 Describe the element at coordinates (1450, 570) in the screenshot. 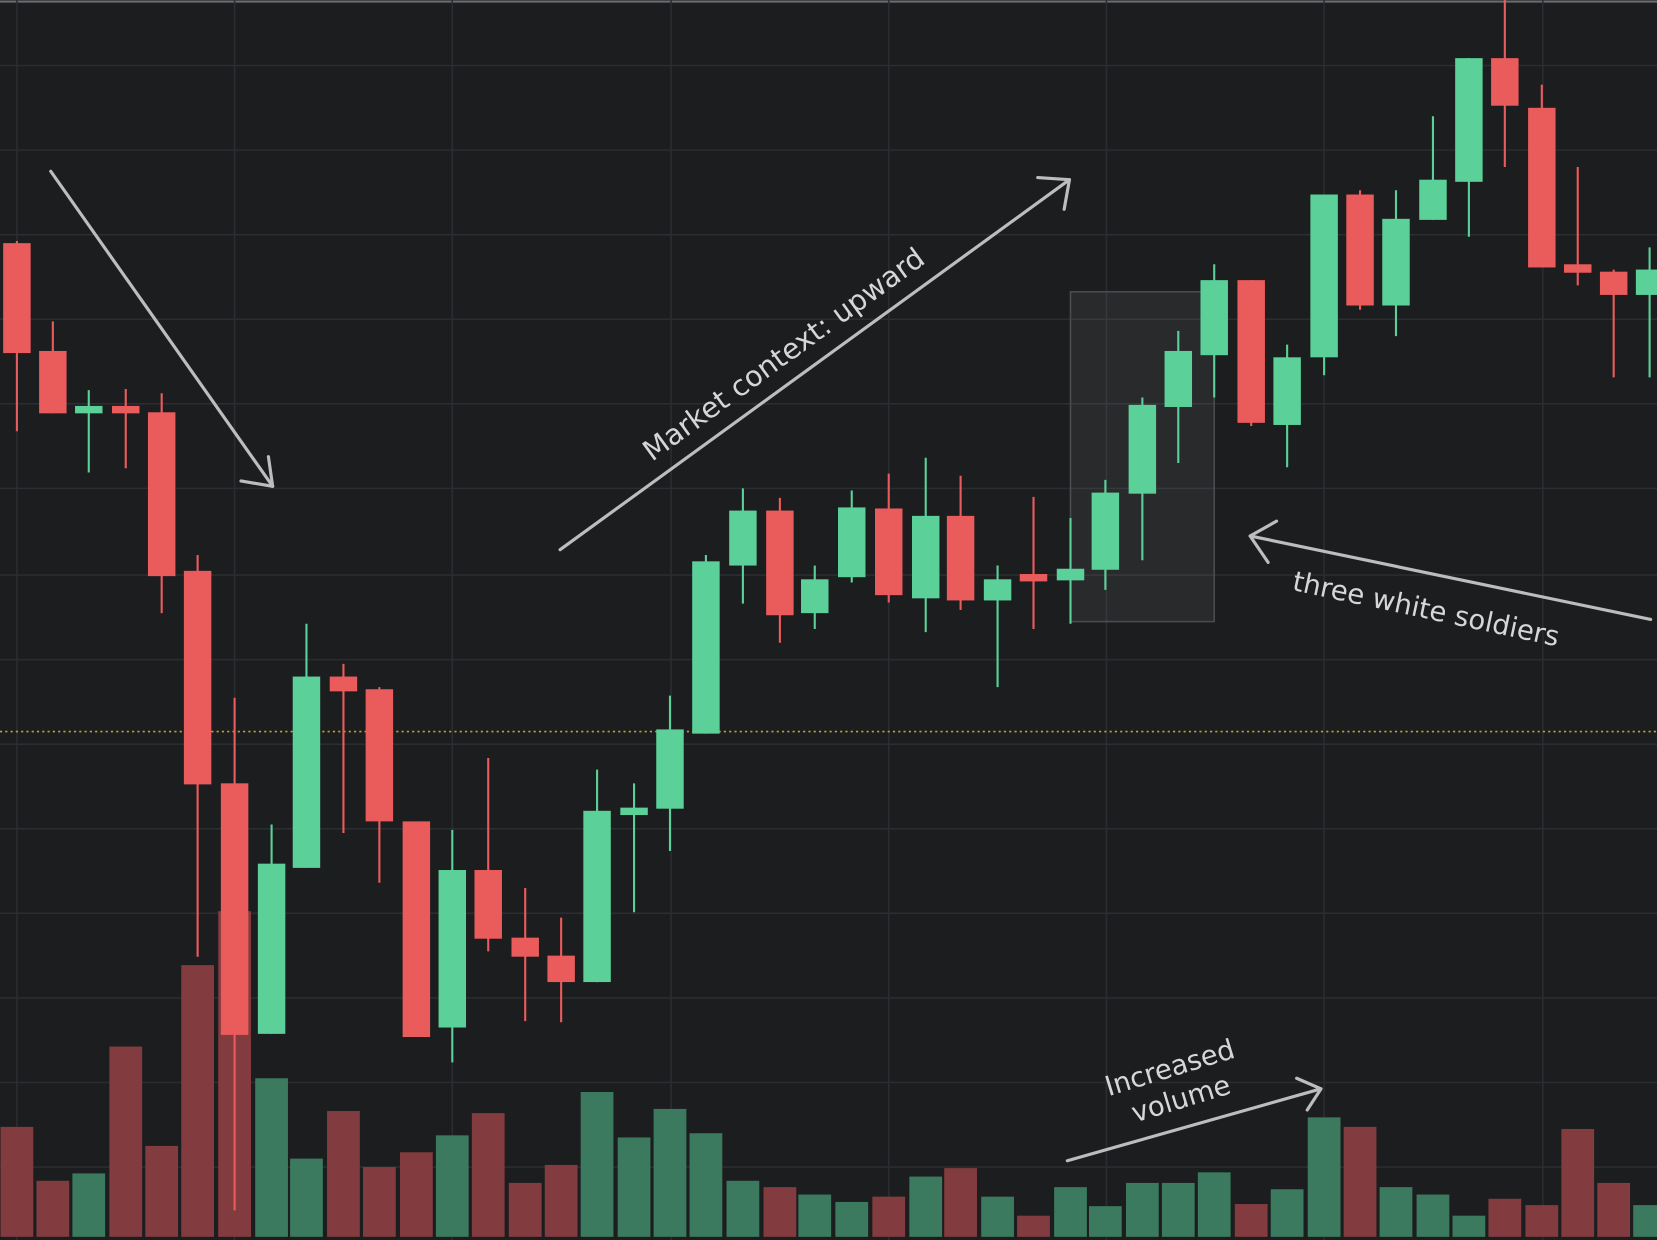

I see `pattern-arrow-left-icon` at that location.